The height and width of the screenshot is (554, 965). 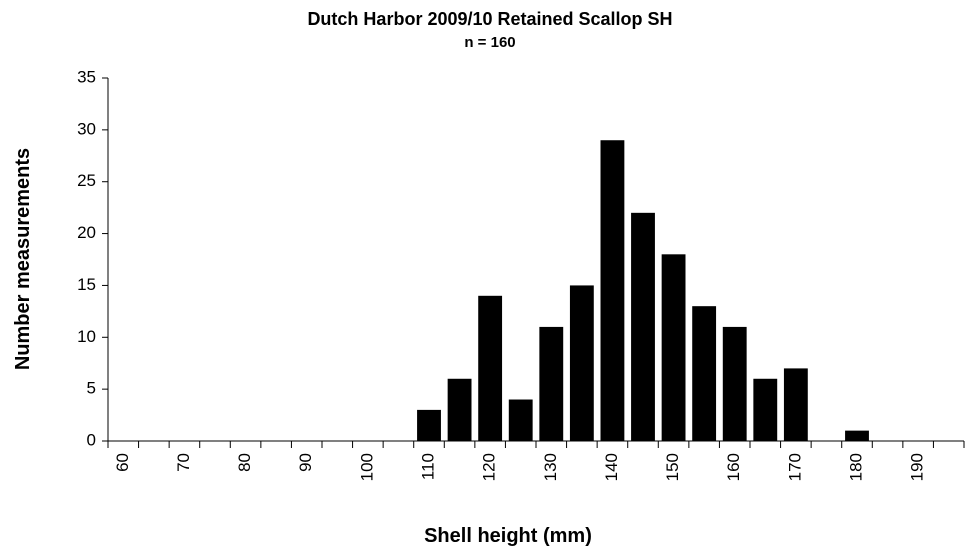 What do you see at coordinates (86, 76) in the screenshot?
I see `y-tick-label: 35` at bounding box center [86, 76].